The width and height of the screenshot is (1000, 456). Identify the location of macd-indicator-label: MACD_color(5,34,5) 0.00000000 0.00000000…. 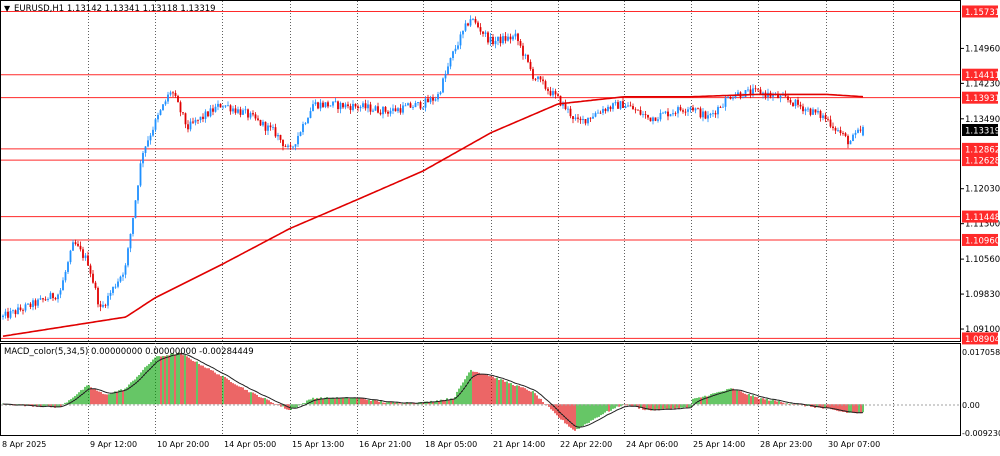
(129, 352).